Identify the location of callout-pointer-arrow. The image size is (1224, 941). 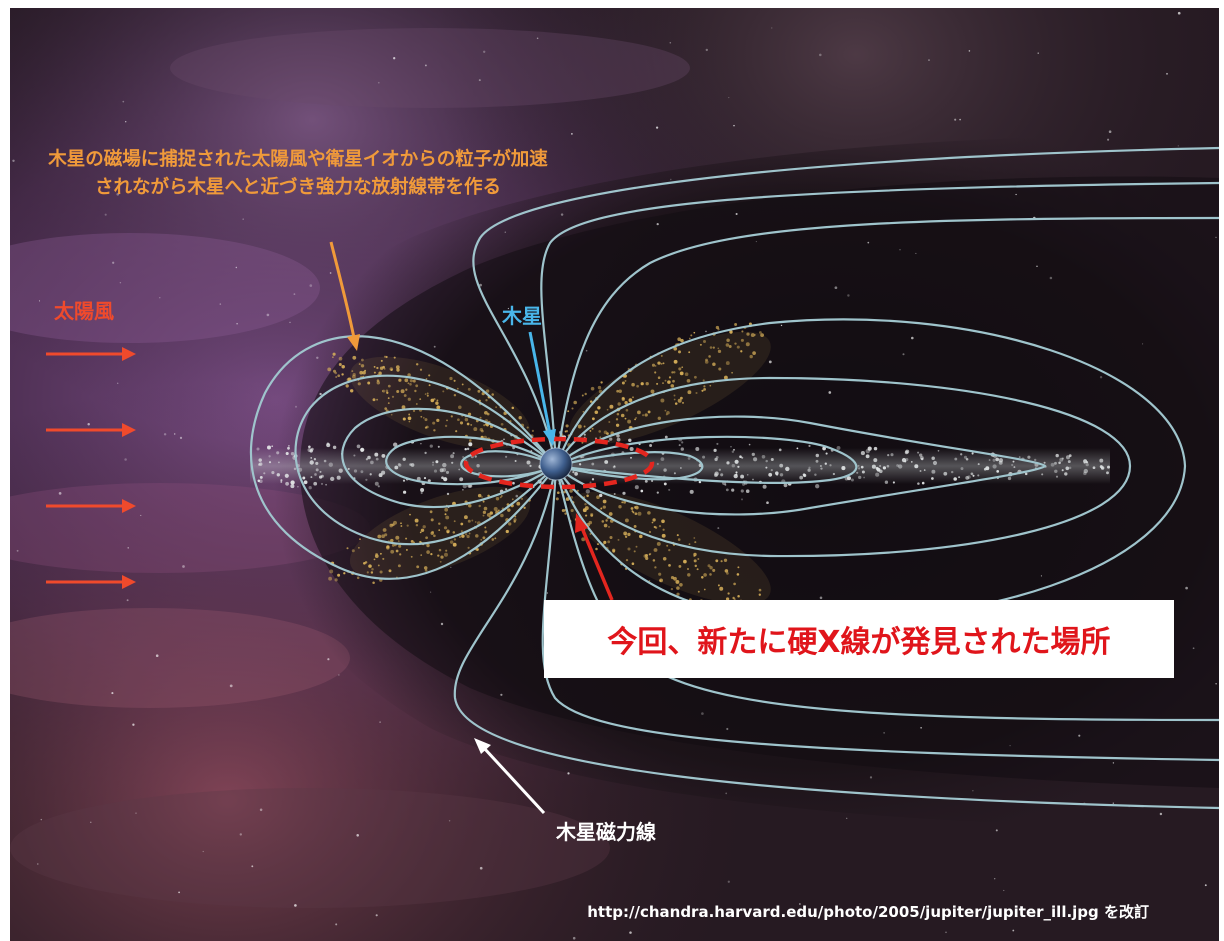
(594, 557).